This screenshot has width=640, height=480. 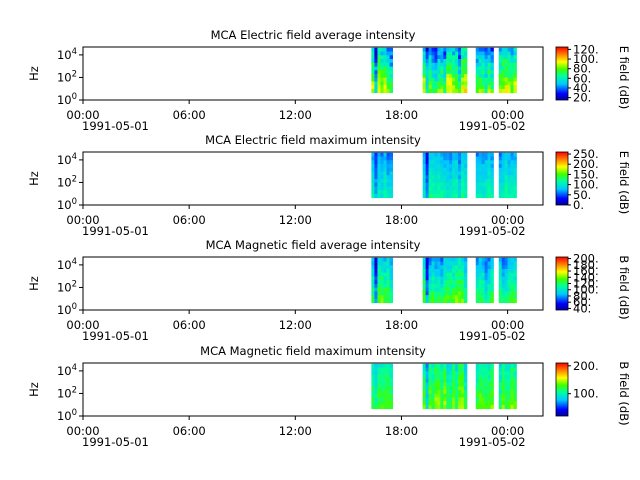 I want to click on y-tick-label: 104, so click(x=67, y=159).